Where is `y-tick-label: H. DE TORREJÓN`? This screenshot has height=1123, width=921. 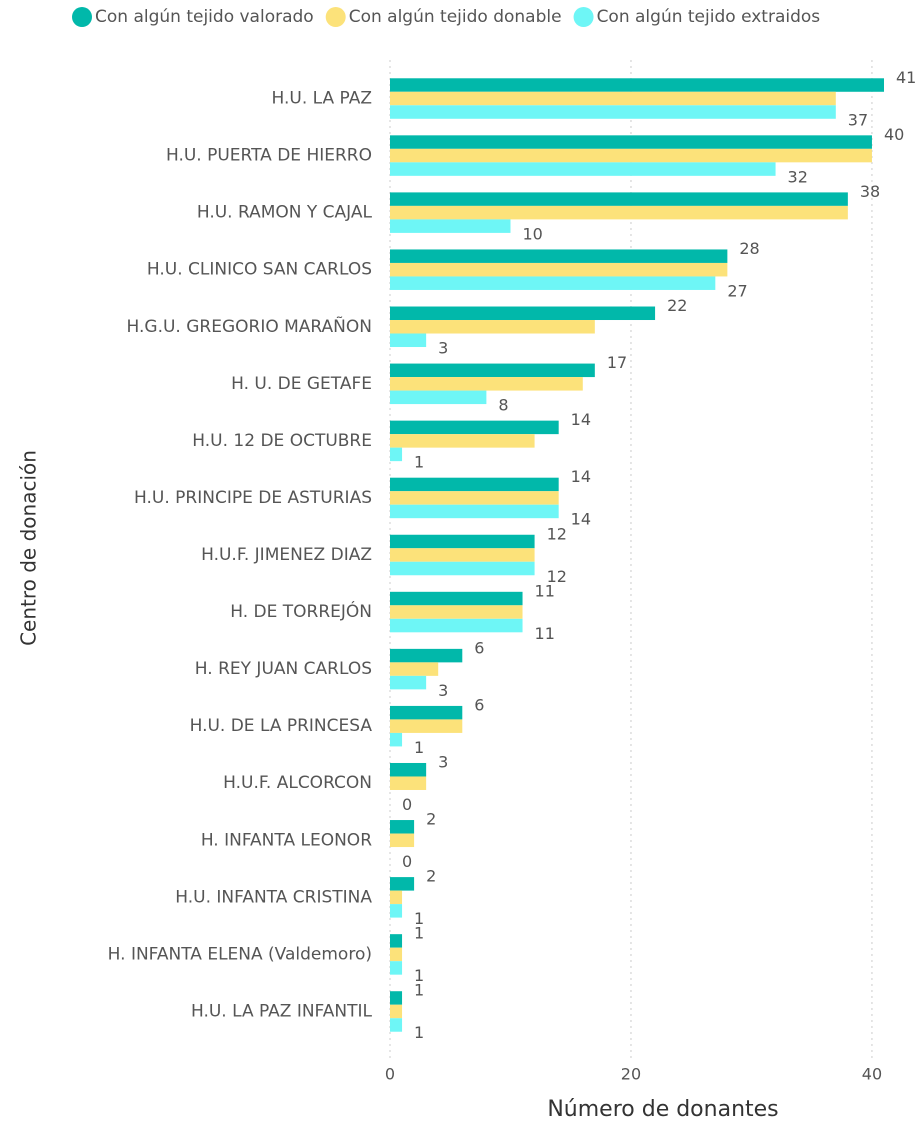 y-tick-label: H. DE TORREJÓN is located at coordinates (301, 611).